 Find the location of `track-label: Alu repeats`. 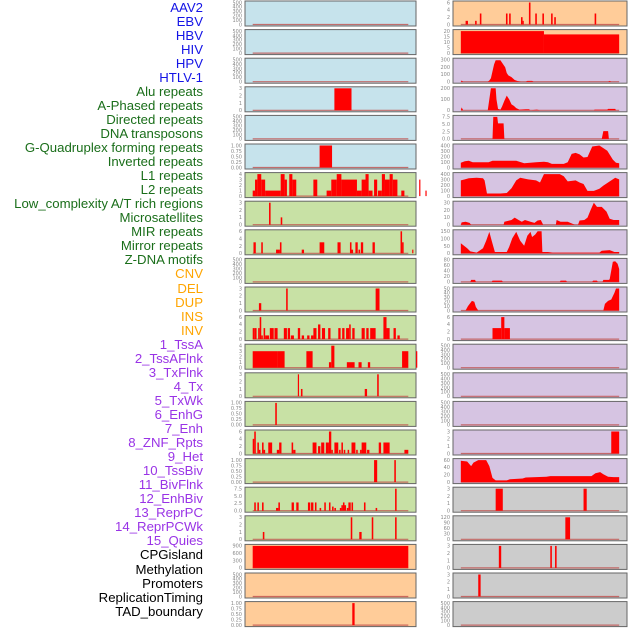

track-label: Alu repeats is located at coordinates (169, 91).